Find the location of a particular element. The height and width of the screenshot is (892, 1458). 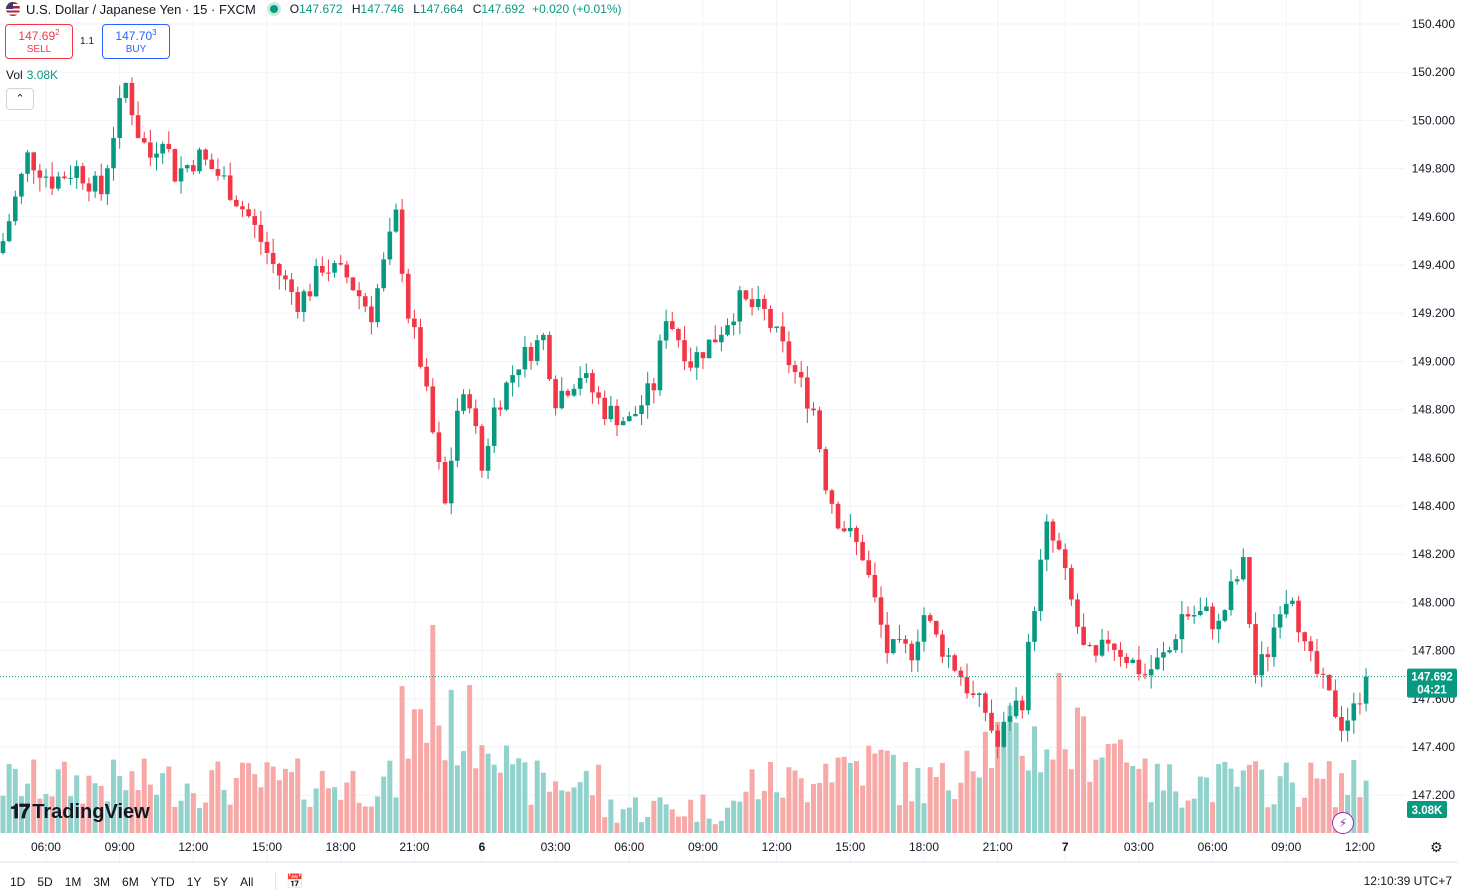

gear-icon: ⚙ is located at coordinates (1436, 847).